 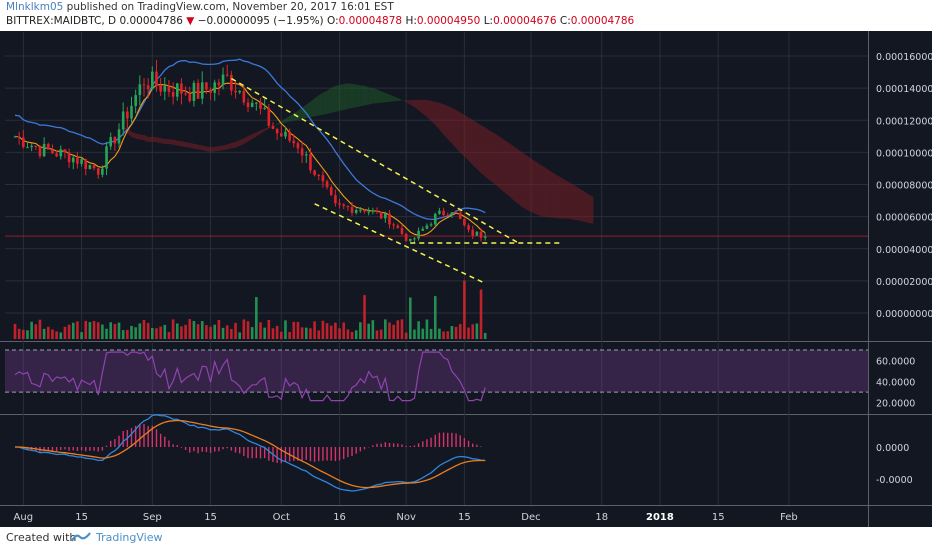 What do you see at coordinates (602, 21) in the screenshot?
I see `close-value: 0.00004786` at bounding box center [602, 21].